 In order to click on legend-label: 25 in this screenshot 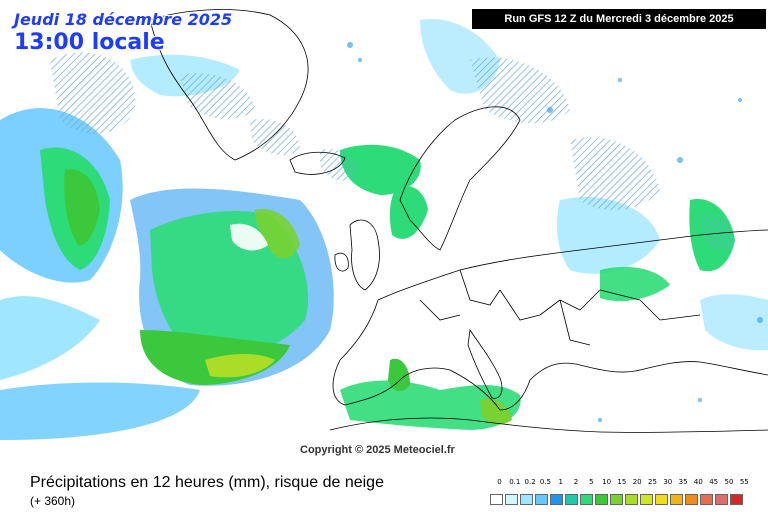, I will do `click(652, 482)`.